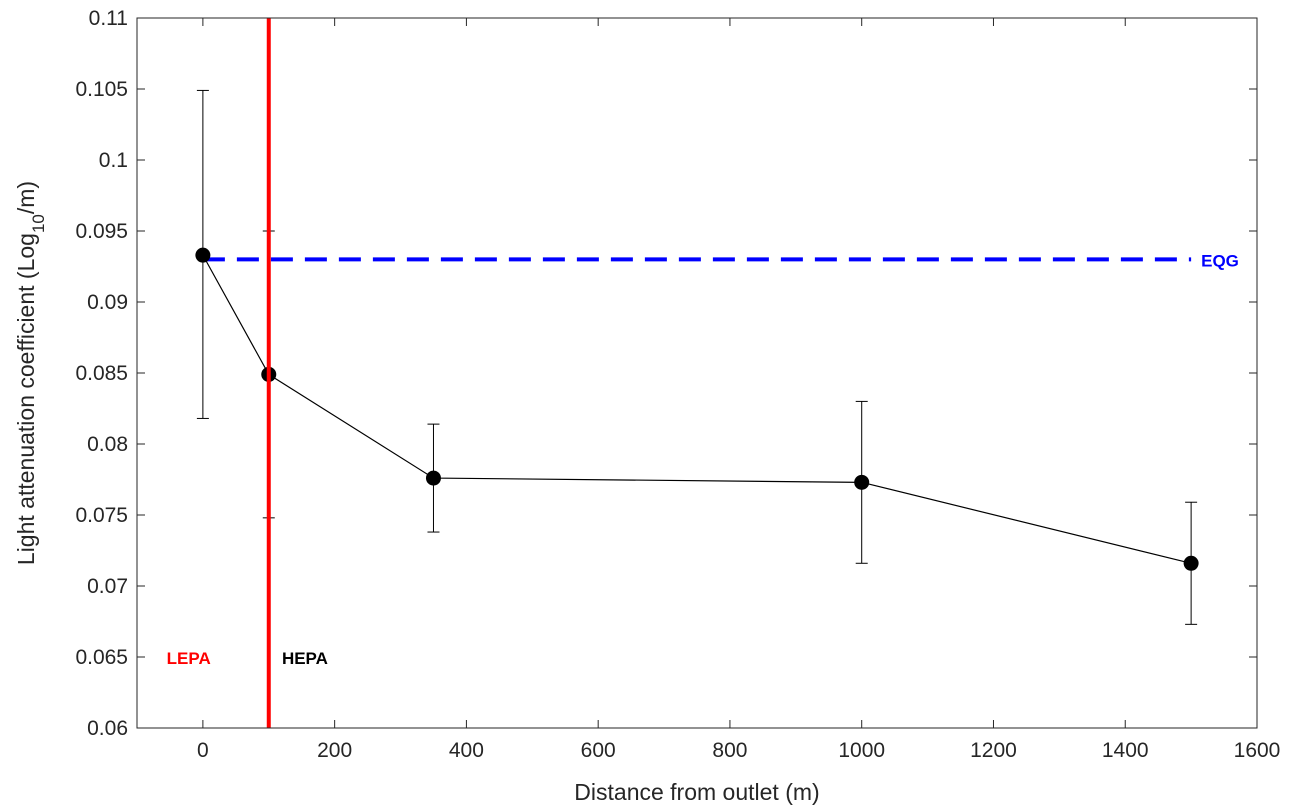 The width and height of the screenshot is (1298, 809). What do you see at coordinates (696, 792) in the screenshot?
I see `x-axis-title: Distance from outlet (m)` at bounding box center [696, 792].